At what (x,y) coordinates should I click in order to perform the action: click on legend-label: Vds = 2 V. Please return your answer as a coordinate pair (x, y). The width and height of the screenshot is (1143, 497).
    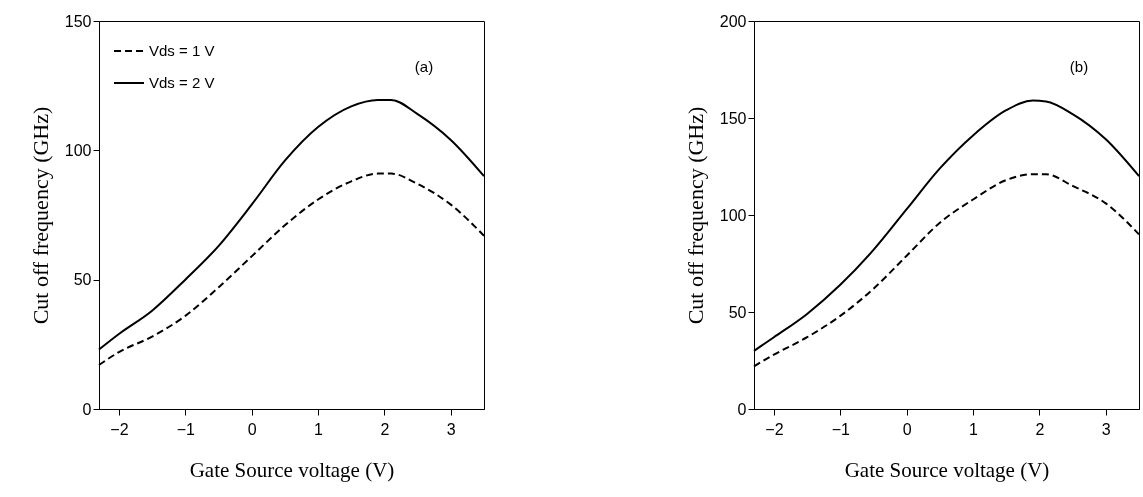
    Looking at the image, I should click on (182, 82).